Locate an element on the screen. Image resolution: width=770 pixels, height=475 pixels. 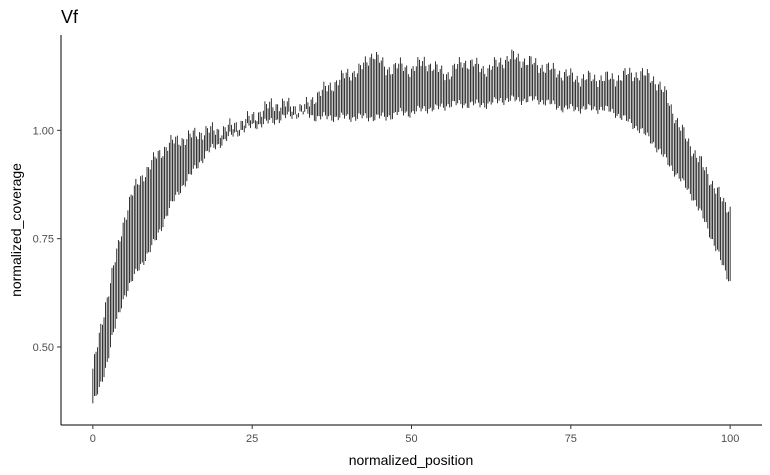
x-ticks: 0 25 50 75 100 is located at coordinates (414, 435).